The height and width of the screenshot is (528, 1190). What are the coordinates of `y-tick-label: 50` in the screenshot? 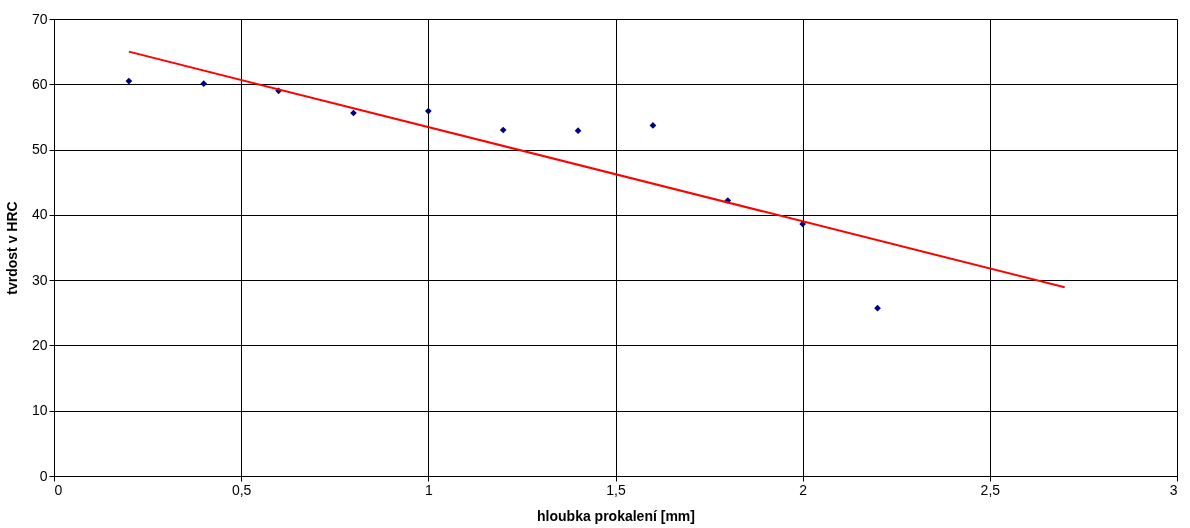 It's located at (39, 149).